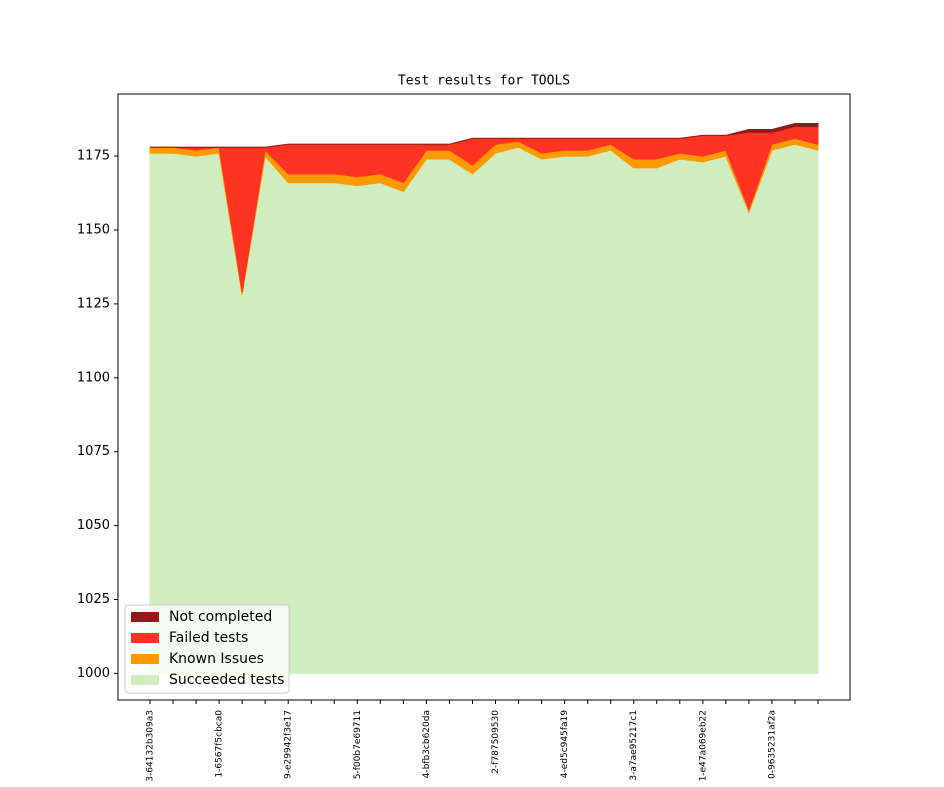 This screenshot has width=944, height=787. I want to click on x-tick-label: 0-9635231af2a, so click(772, 744).